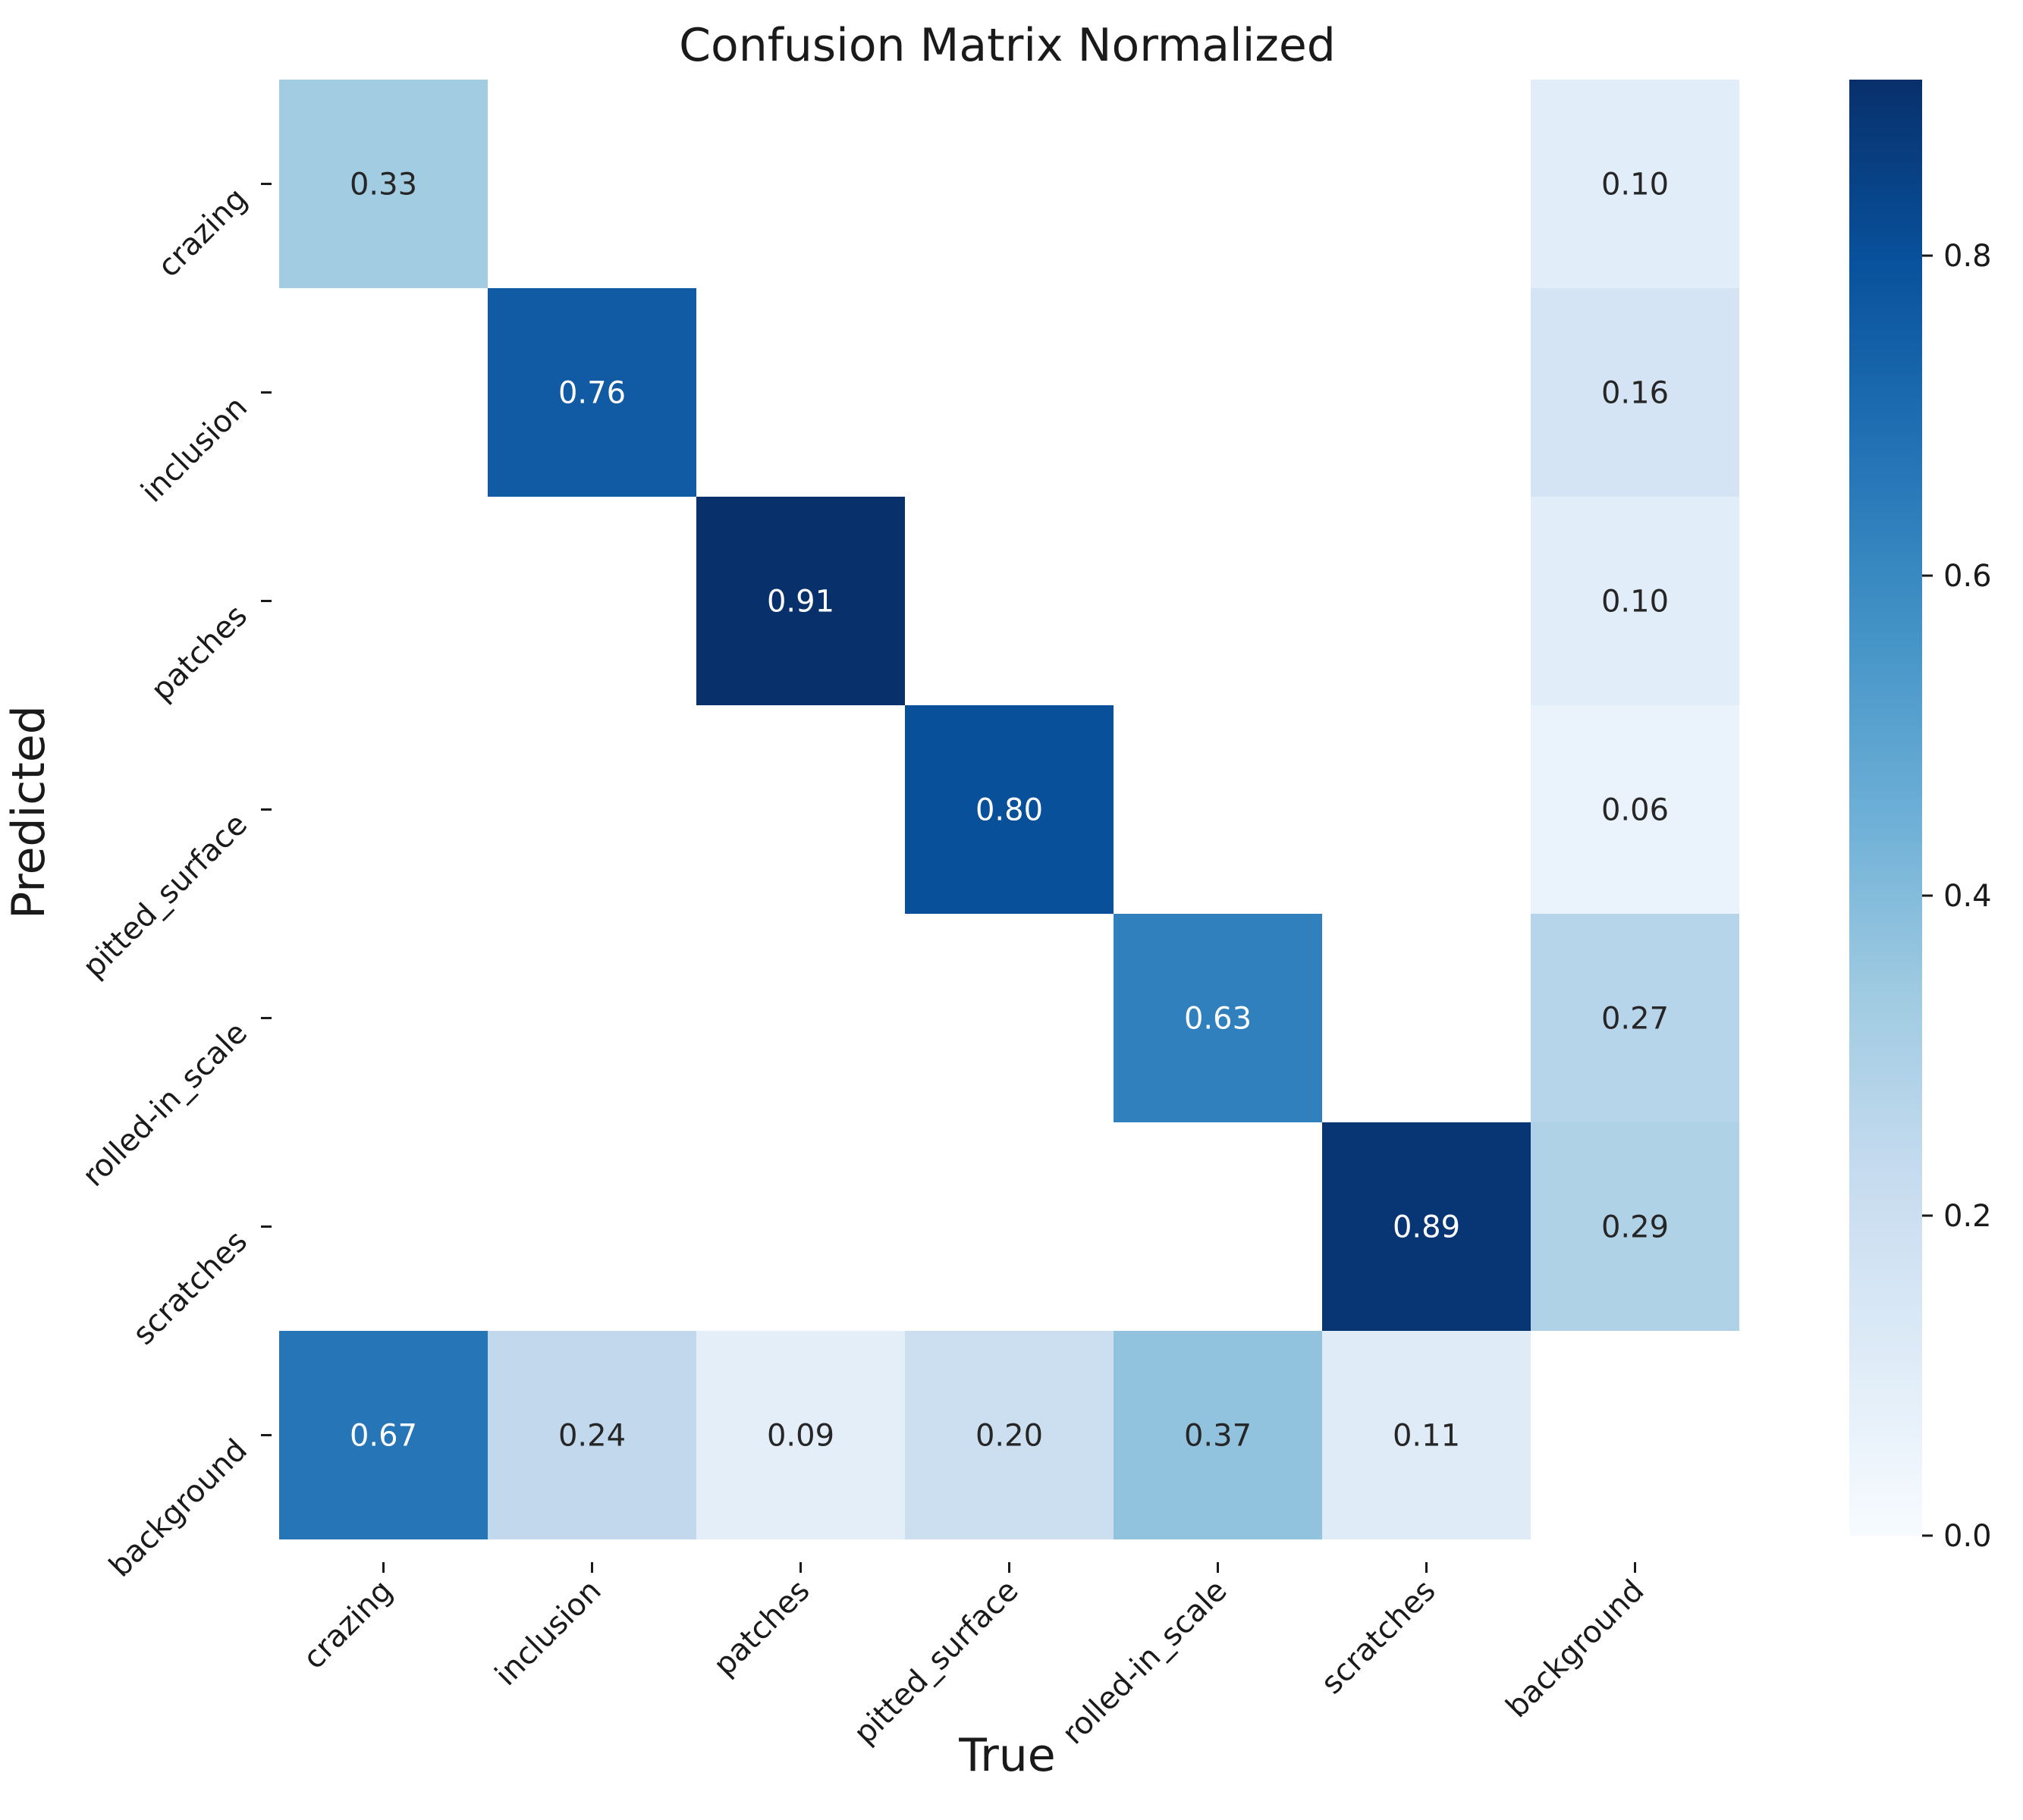 The width and height of the screenshot is (2023, 1820). I want to click on cell-value-label: 0.20, so click(1009, 1436).